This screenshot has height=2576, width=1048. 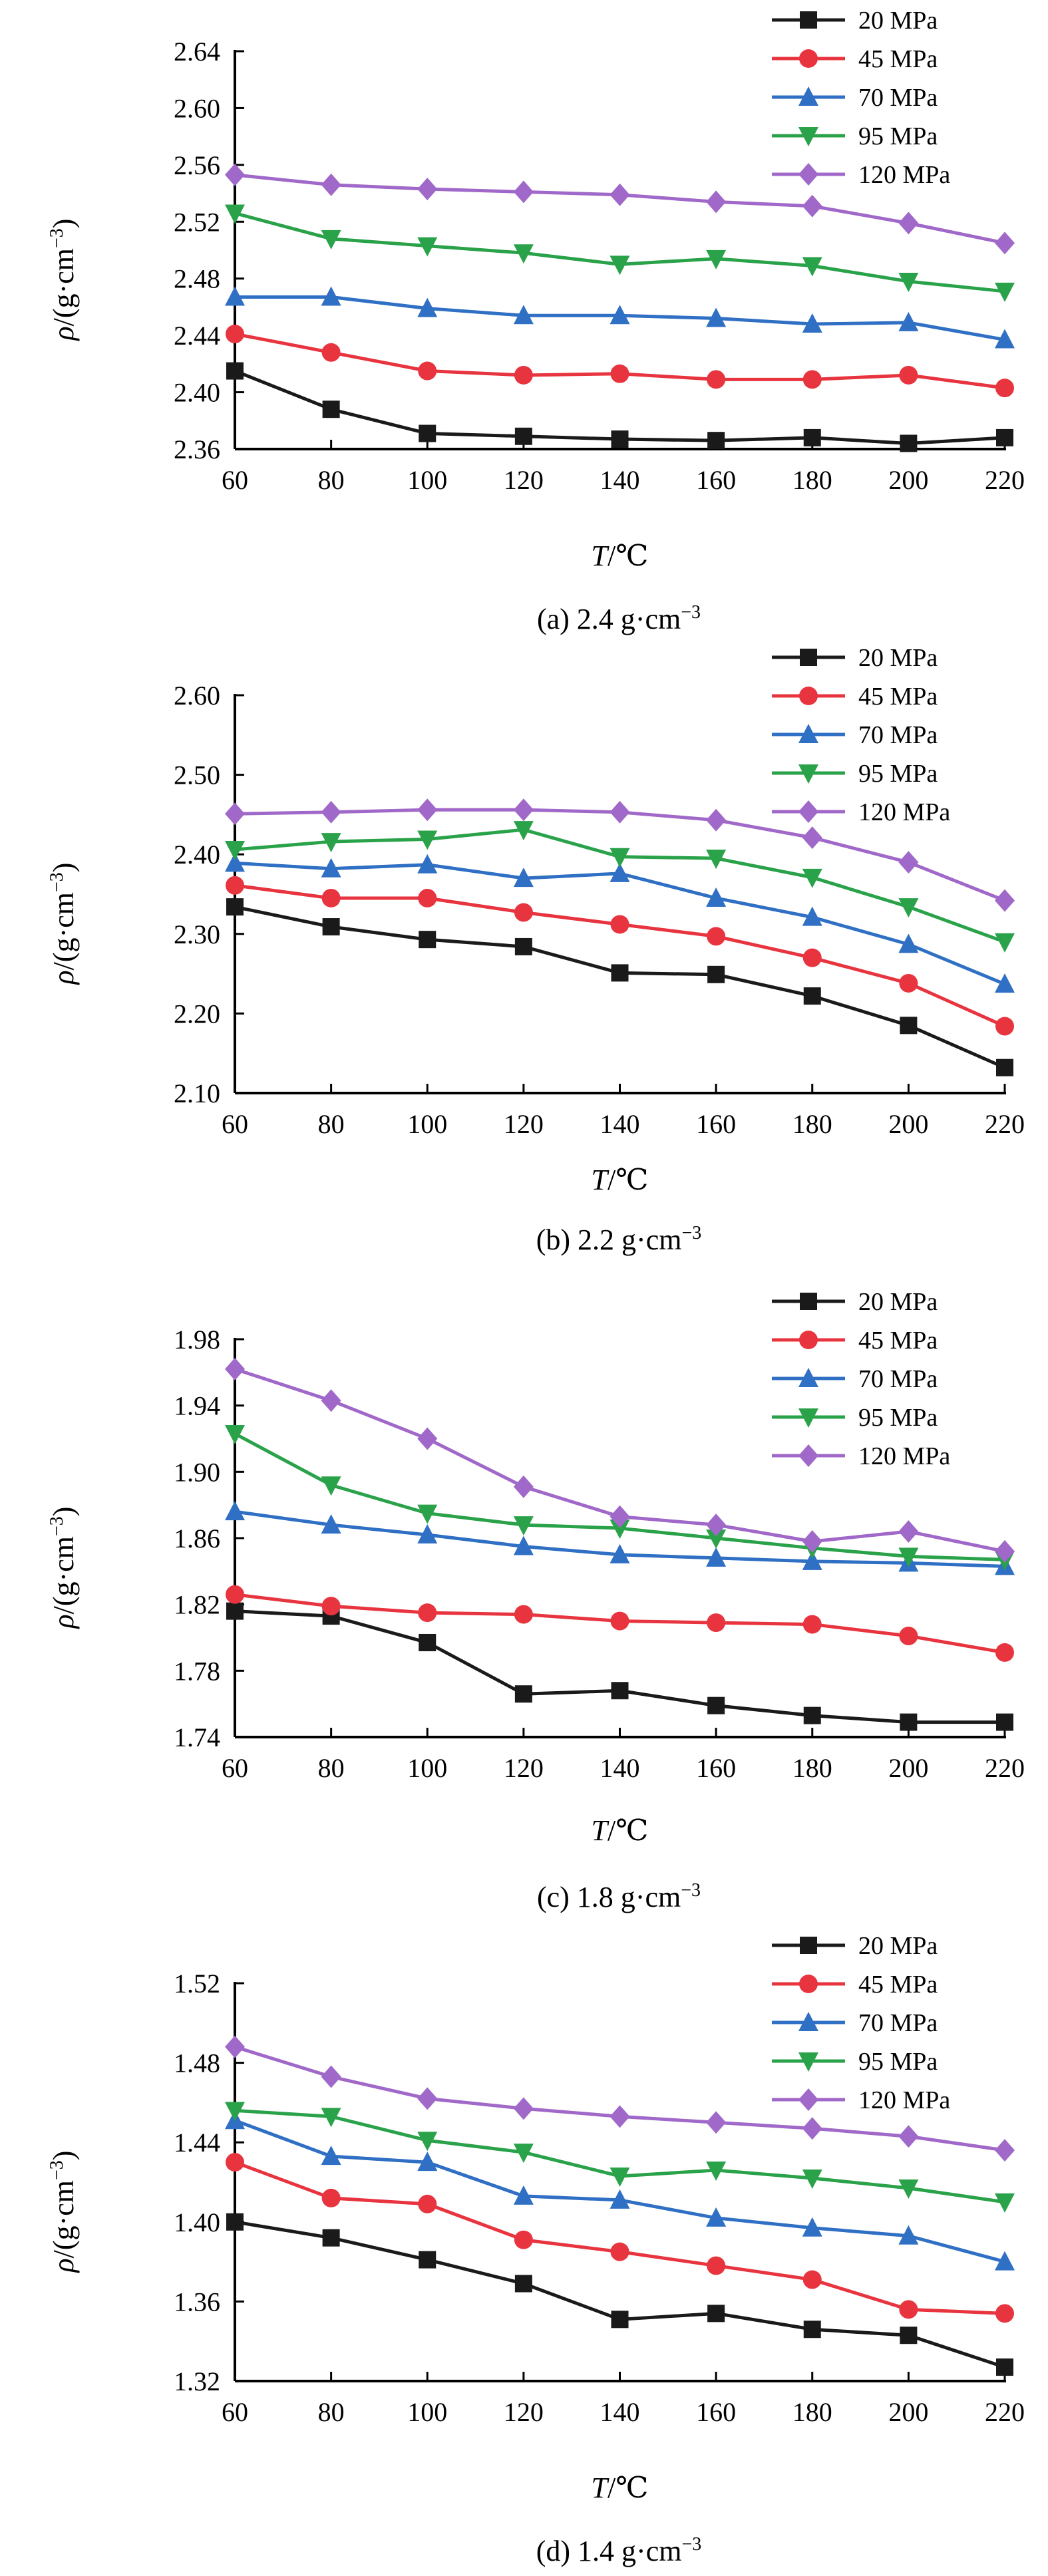 I want to click on series-95-mpa, so click(x=620, y=253).